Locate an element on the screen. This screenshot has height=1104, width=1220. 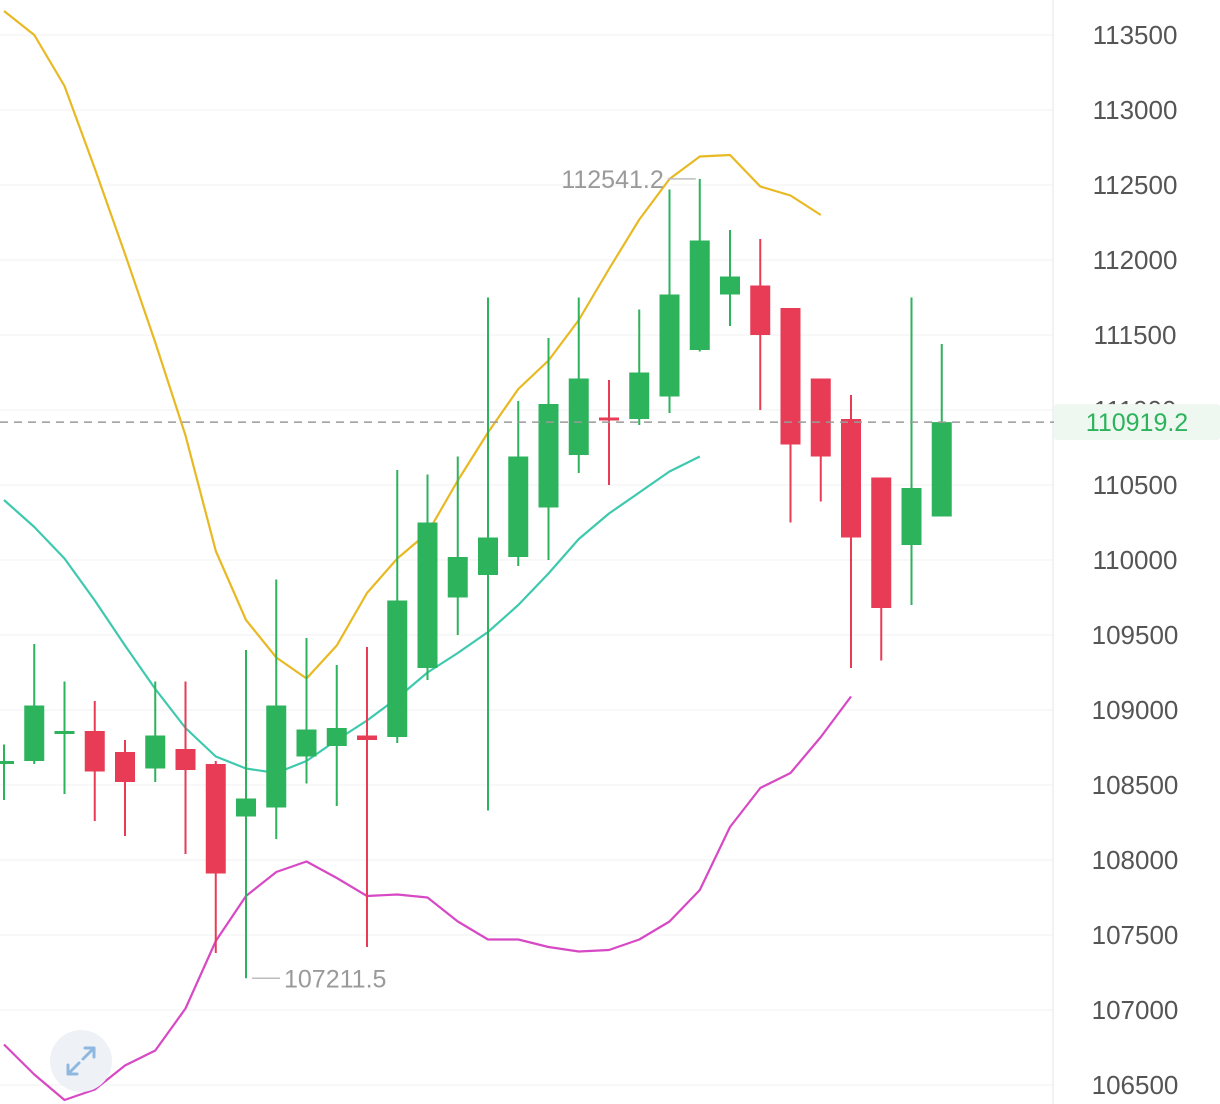
max-price-marker: 112541.2 is located at coordinates (628, 180).